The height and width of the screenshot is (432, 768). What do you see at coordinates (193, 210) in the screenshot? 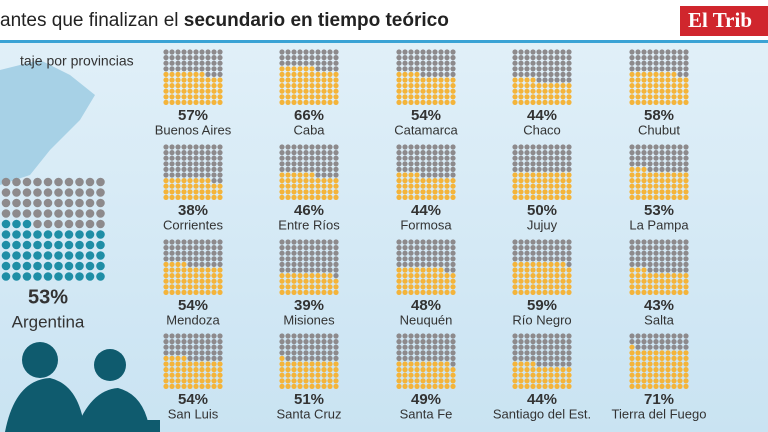
I see `value-label: 38%` at bounding box center [193, 210].